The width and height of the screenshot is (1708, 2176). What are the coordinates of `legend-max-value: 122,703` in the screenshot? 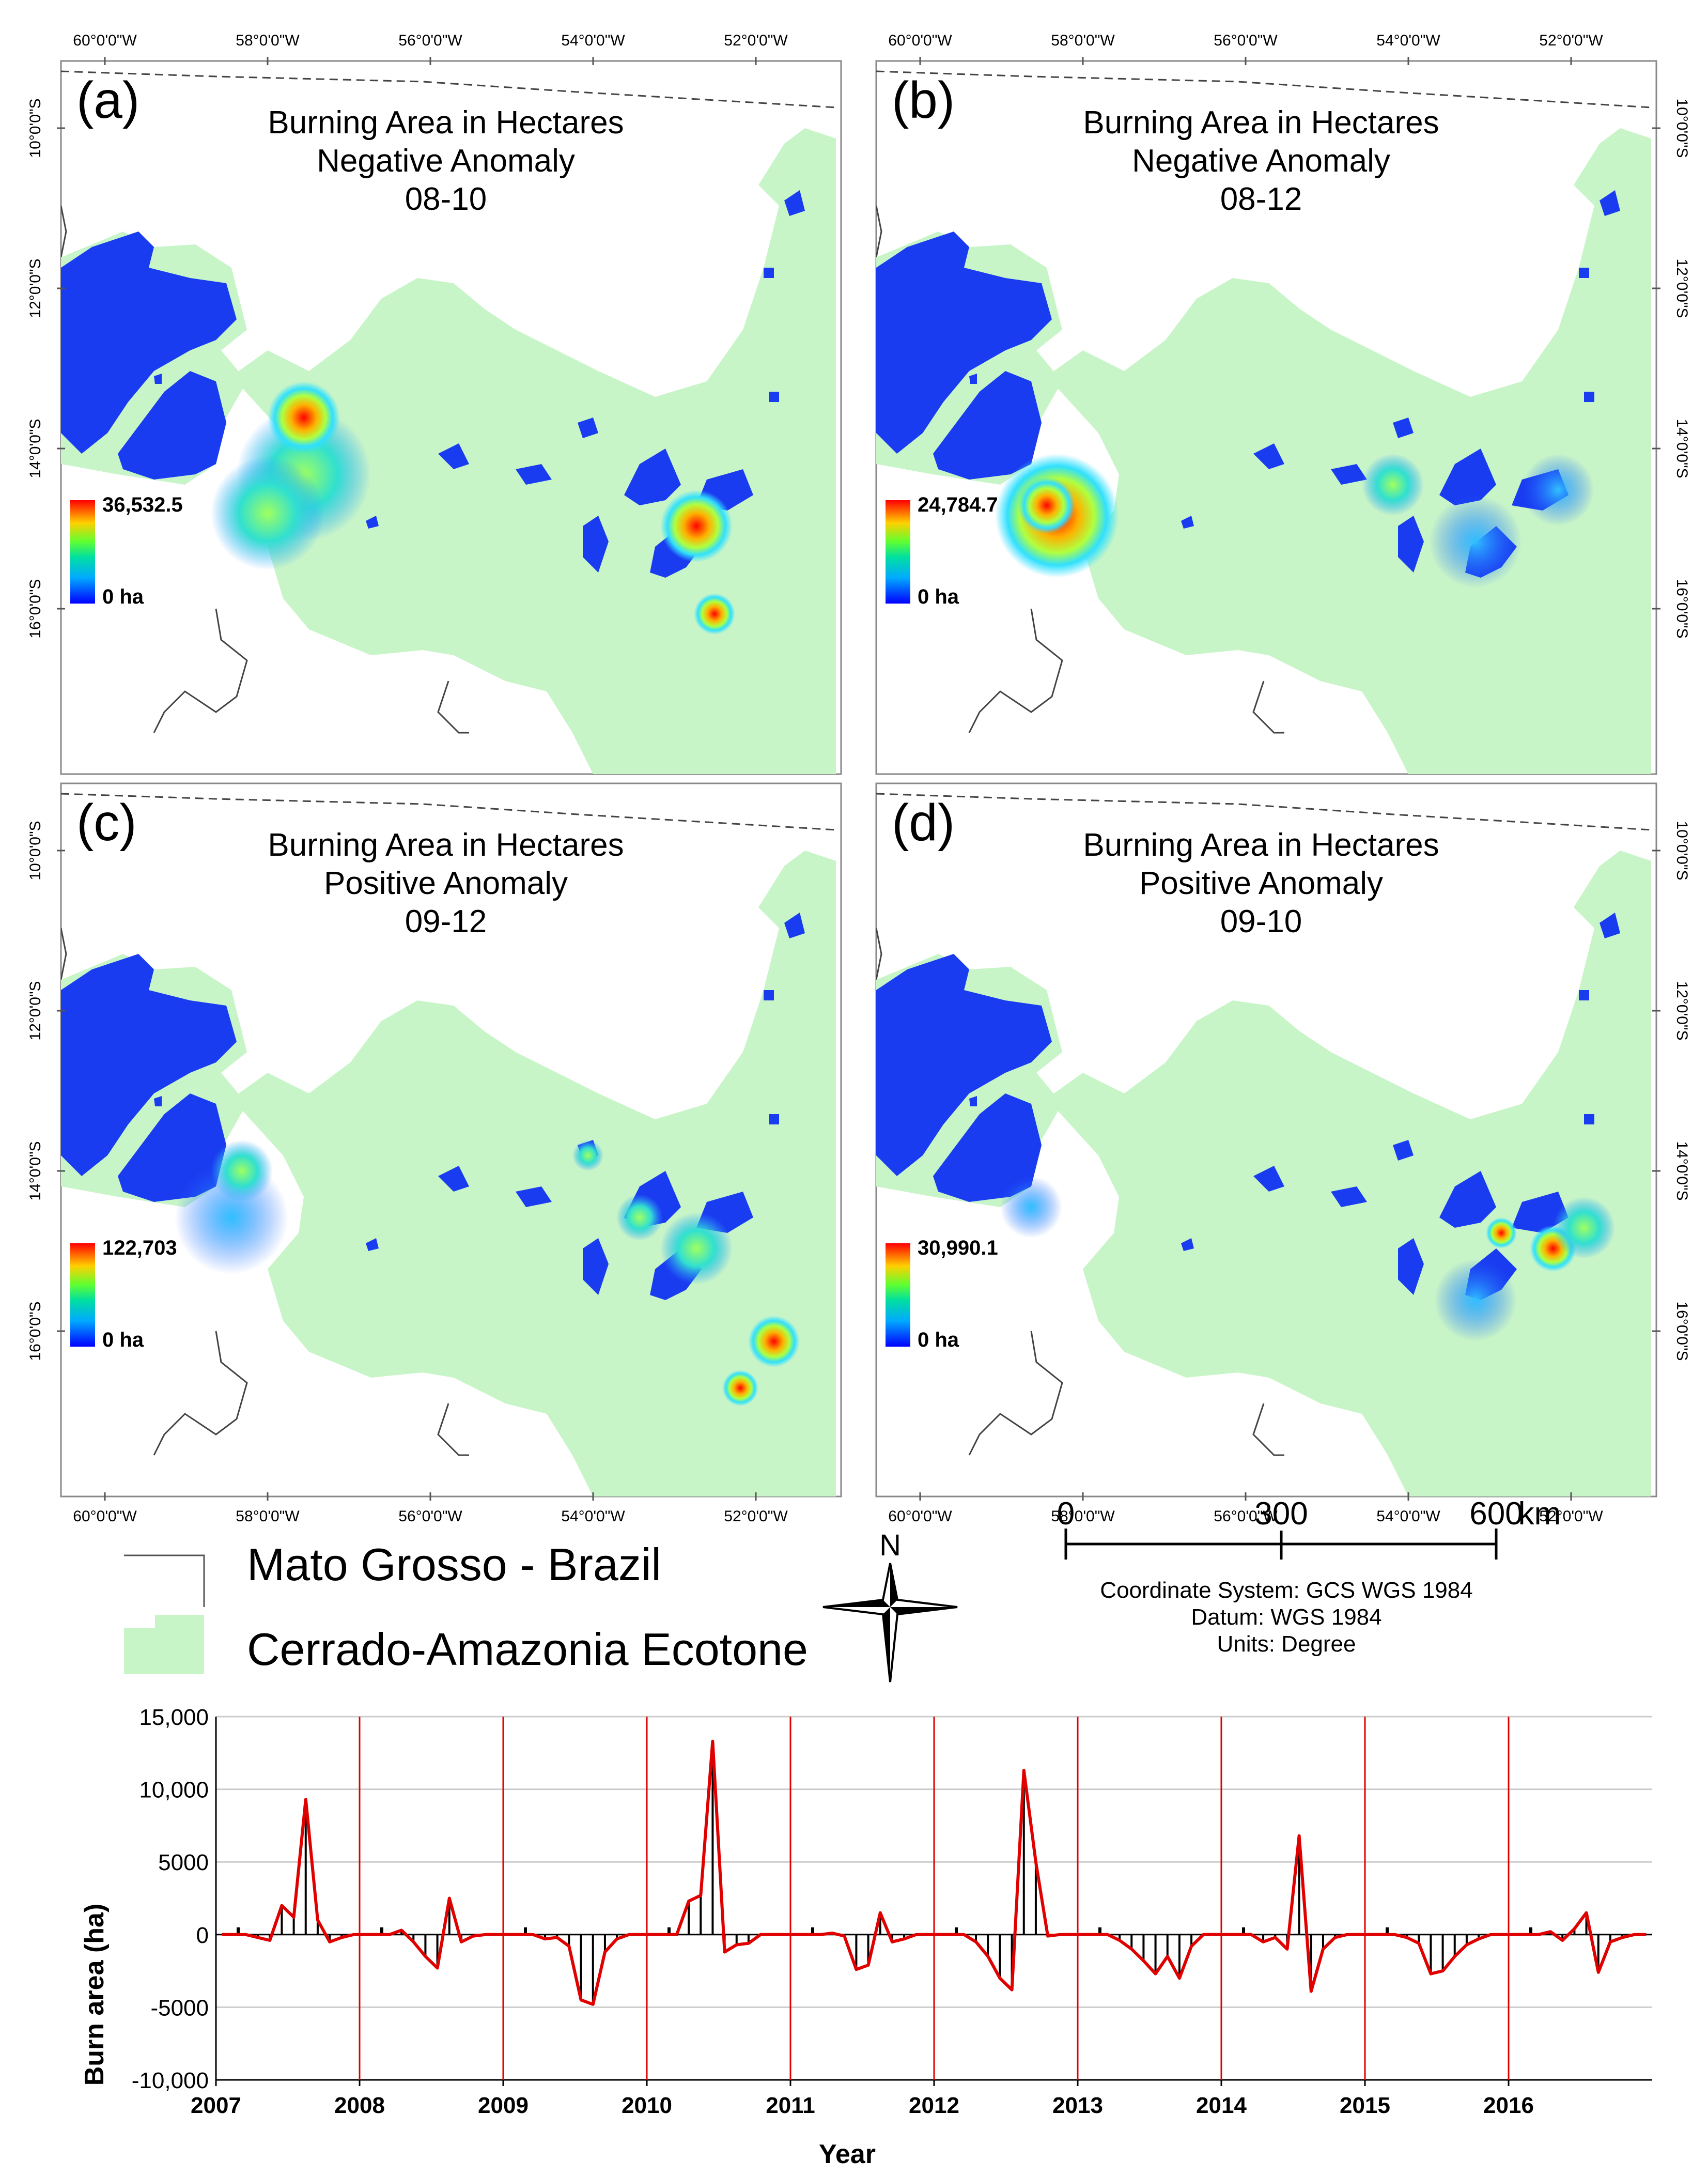 It's located at (139, 1248).